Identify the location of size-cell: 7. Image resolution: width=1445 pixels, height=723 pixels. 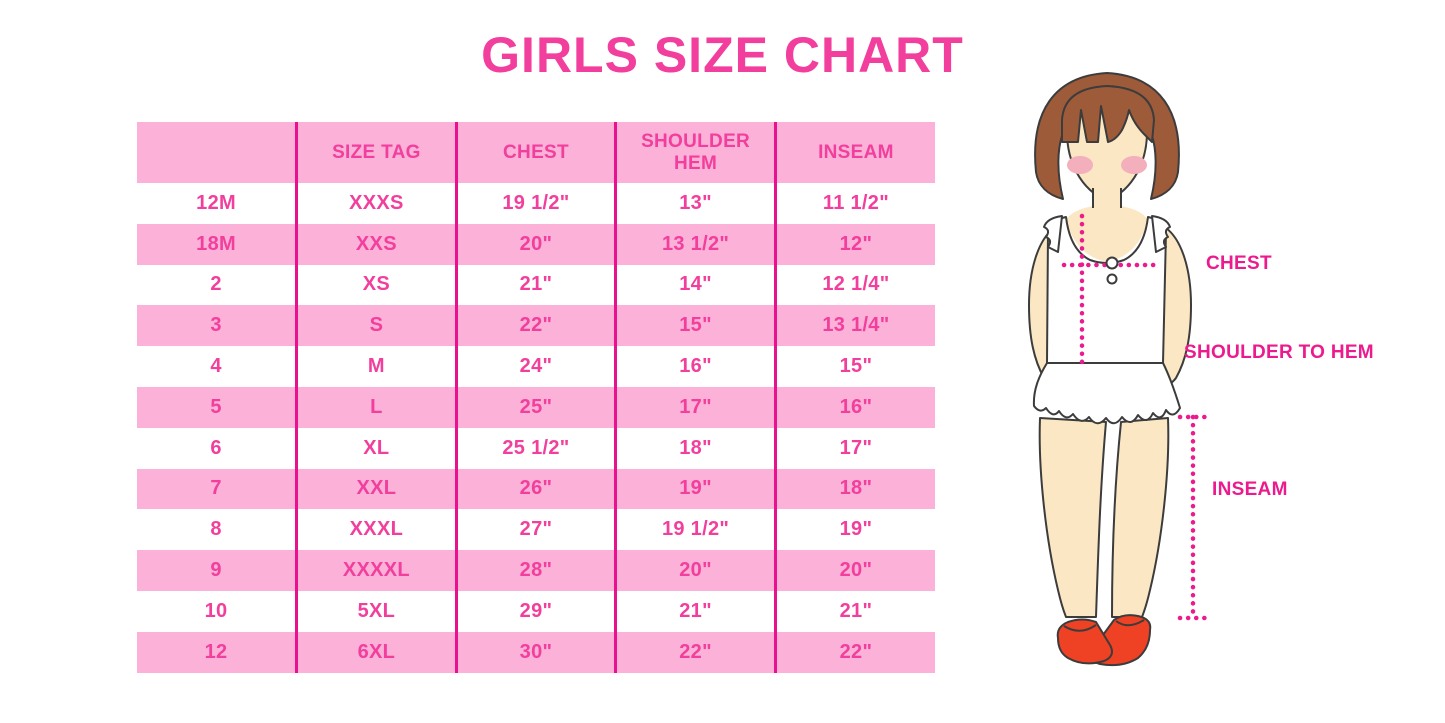
(217, 489).